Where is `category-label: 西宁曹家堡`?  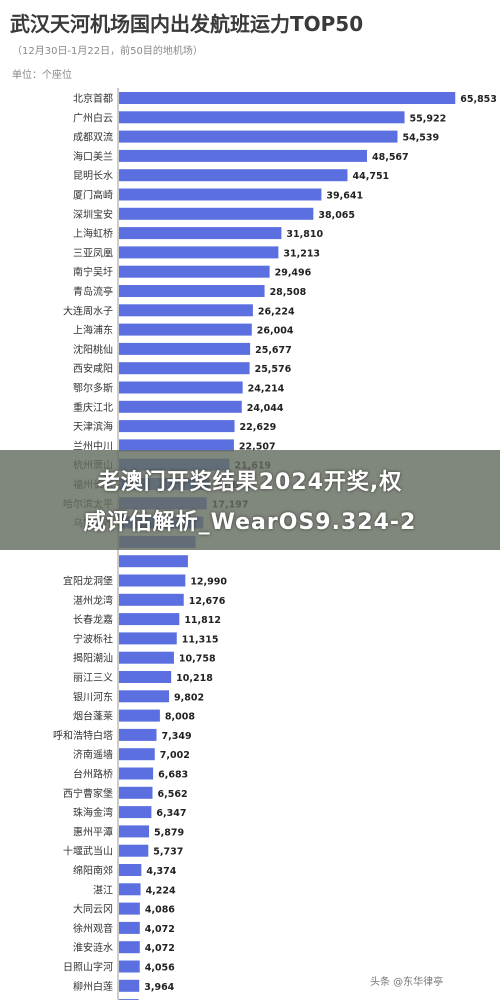
category-label: 西宁曹家堡 is located at coordinates (88, 793).